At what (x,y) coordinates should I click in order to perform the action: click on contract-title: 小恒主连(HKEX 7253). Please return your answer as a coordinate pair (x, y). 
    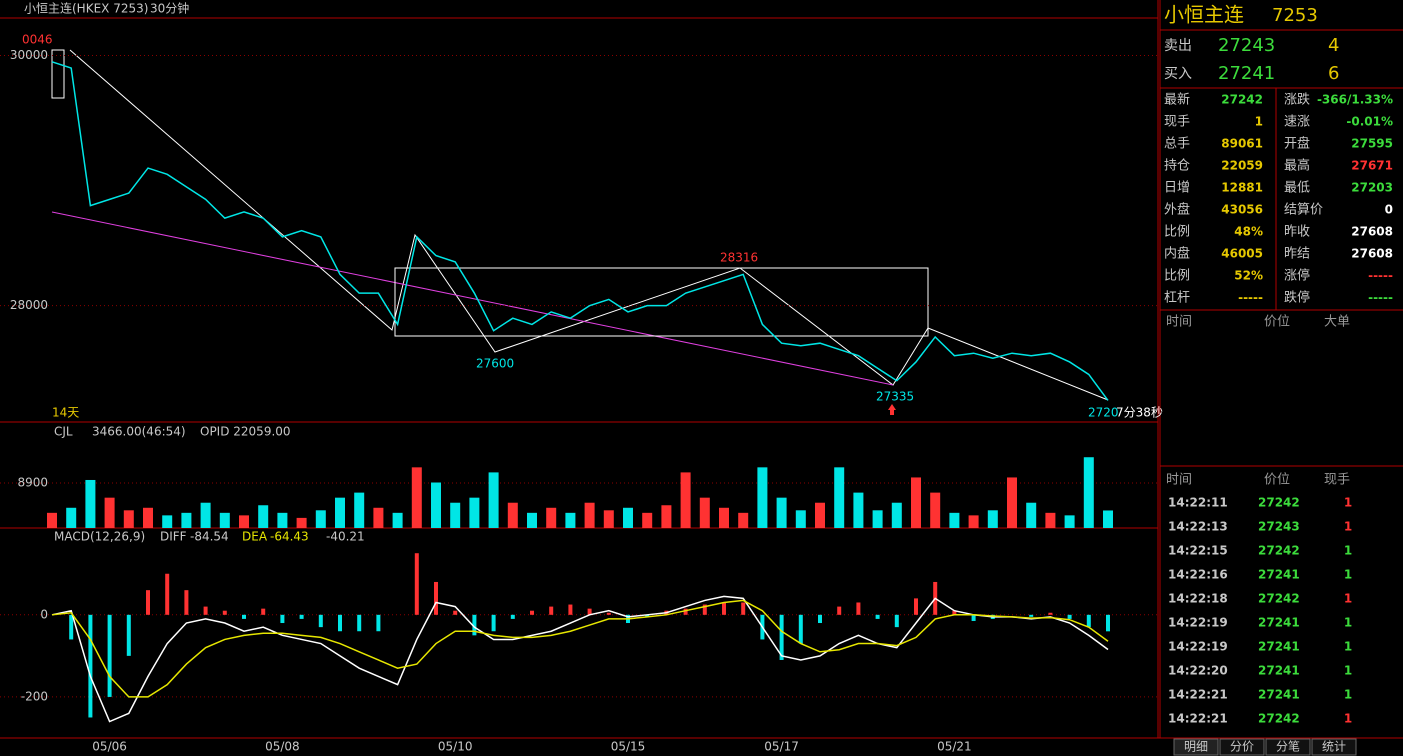
    Looking at the image, I should click on (86, 8).